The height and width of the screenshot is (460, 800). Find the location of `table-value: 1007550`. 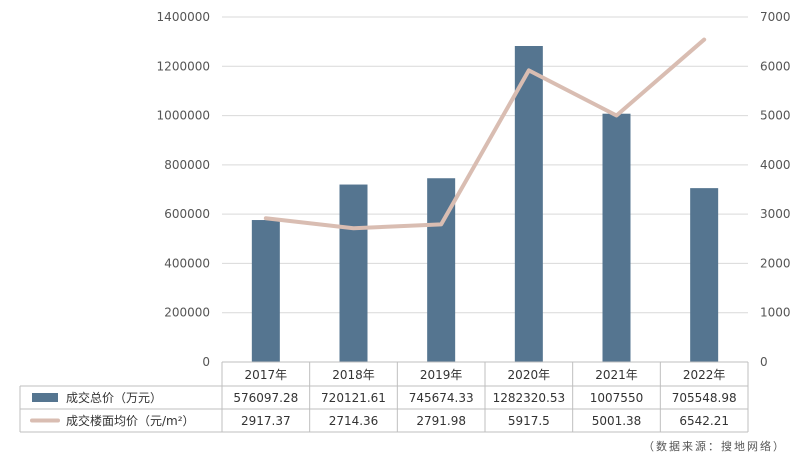

table-value: 1007550 is located at coordinates (616, 398).